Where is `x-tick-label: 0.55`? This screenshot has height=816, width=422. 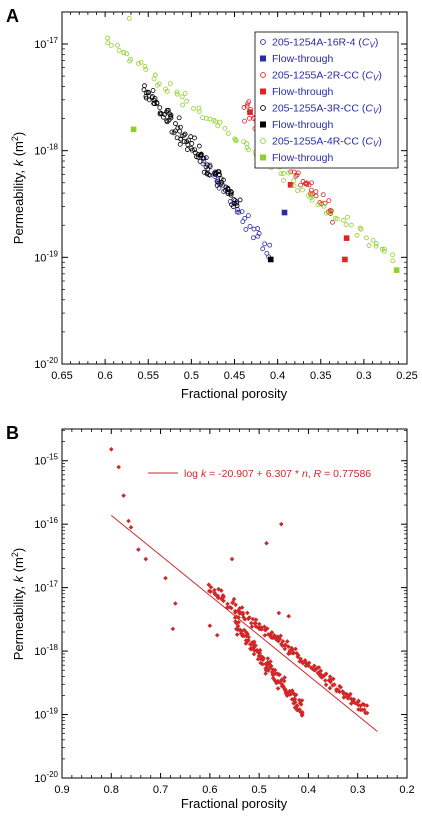
x-tick-label: 0.55 is located at coordinates (148, 376).